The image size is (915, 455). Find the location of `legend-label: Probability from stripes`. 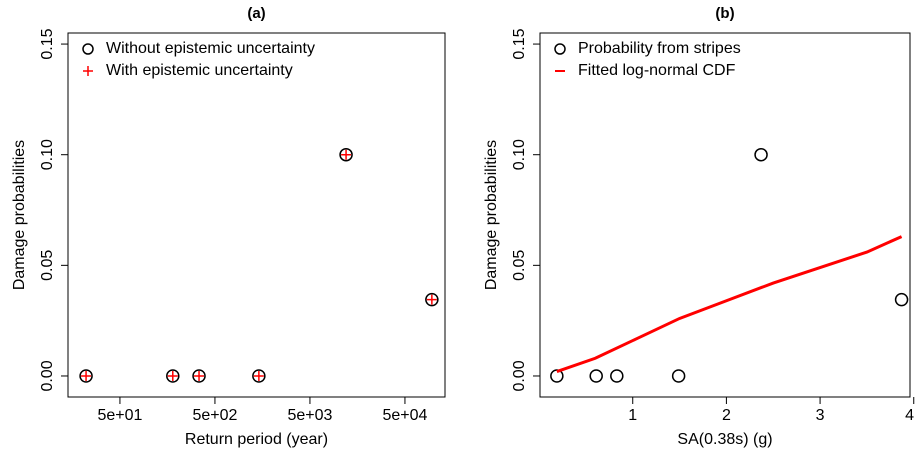

legend-label: Probability from stripes is located at coordinates (659, 48).